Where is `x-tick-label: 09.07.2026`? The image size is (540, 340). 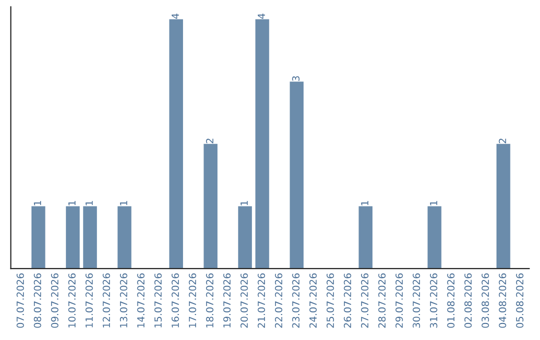
x-tick-label: 09.07.2026 is located at coordinates (54, 300).